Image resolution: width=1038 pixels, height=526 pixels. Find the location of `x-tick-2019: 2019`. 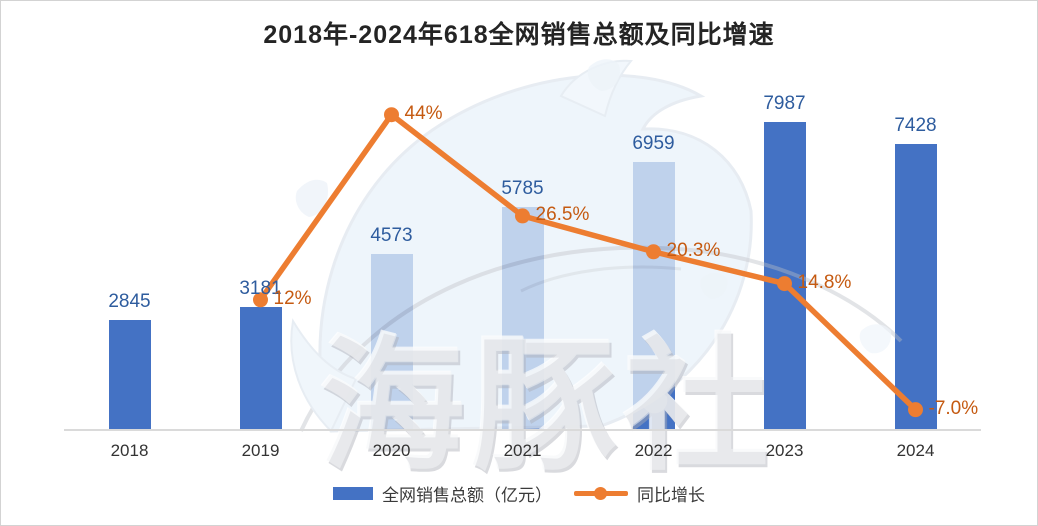

x-tick-2019: 2019 is located at coordinates (260, 450).